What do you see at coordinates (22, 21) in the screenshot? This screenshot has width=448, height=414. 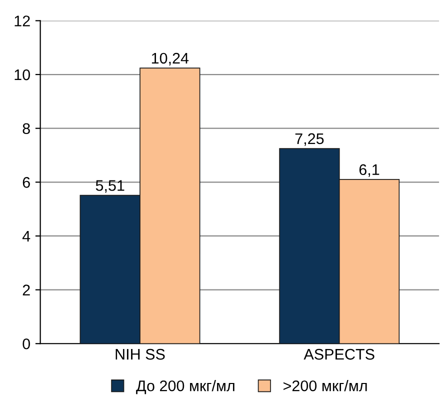 I see `y-tick-label: 12` at bounding box center [22, 21].